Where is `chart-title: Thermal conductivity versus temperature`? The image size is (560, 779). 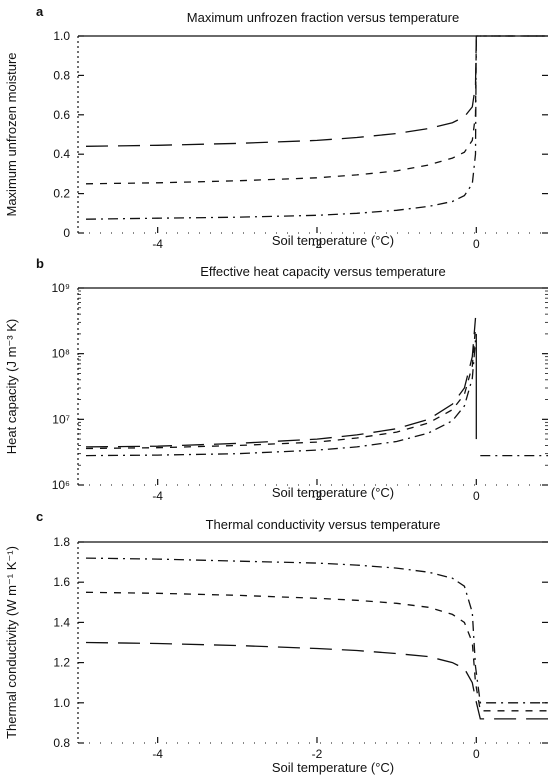 chart-title: Thermal conductivity versus temperature is located at coordinates (323, 524).